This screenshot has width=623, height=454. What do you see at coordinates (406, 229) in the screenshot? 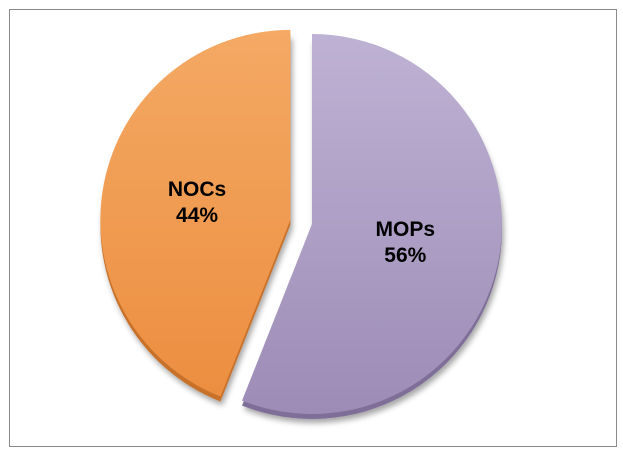
I see `slice-label-mops: MOPs` at bounding box center [406, 229].